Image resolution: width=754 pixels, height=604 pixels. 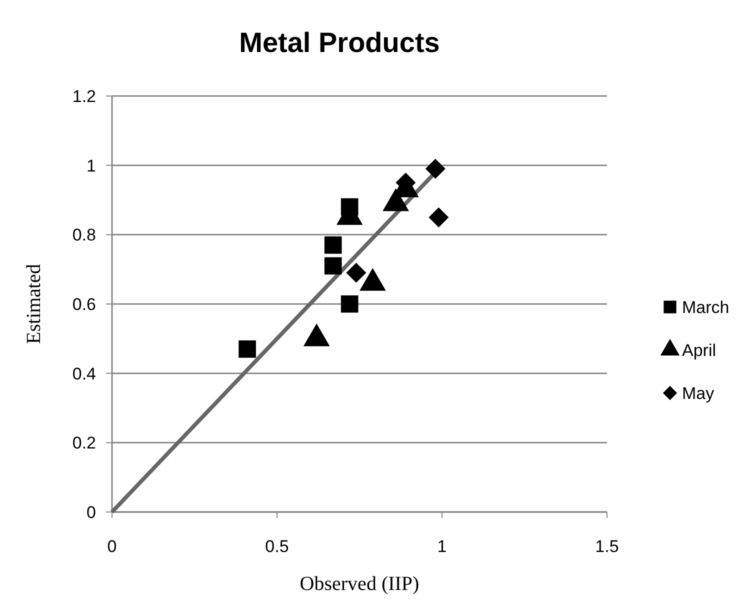 I want to click on x-tick-label: 0.5, so click(x=277, y=546).